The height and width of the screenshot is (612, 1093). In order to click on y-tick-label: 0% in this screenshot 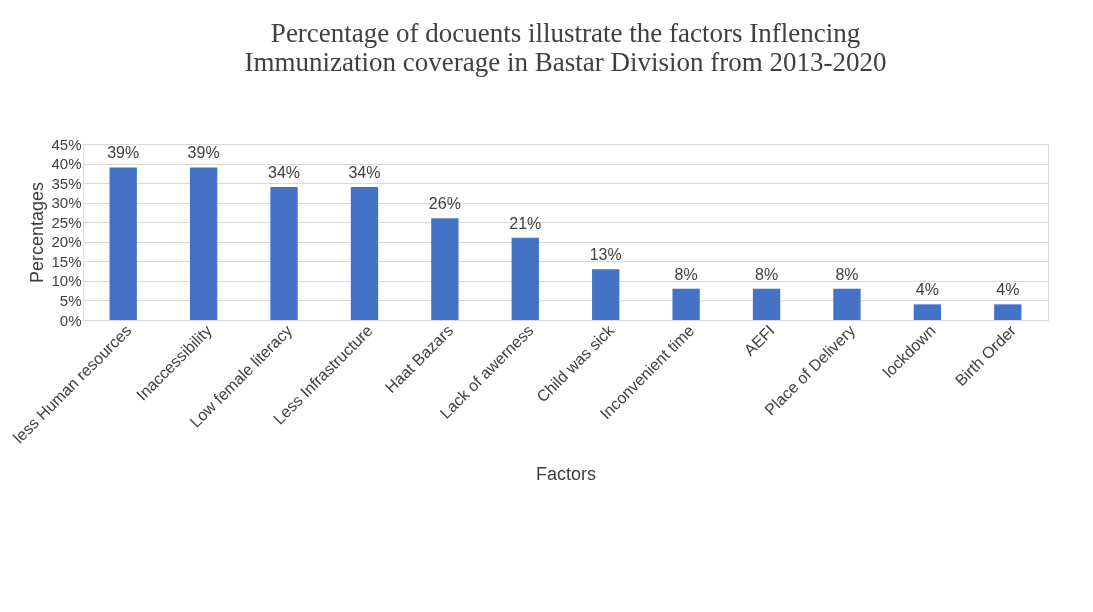, I will do `click(70, 320)`.